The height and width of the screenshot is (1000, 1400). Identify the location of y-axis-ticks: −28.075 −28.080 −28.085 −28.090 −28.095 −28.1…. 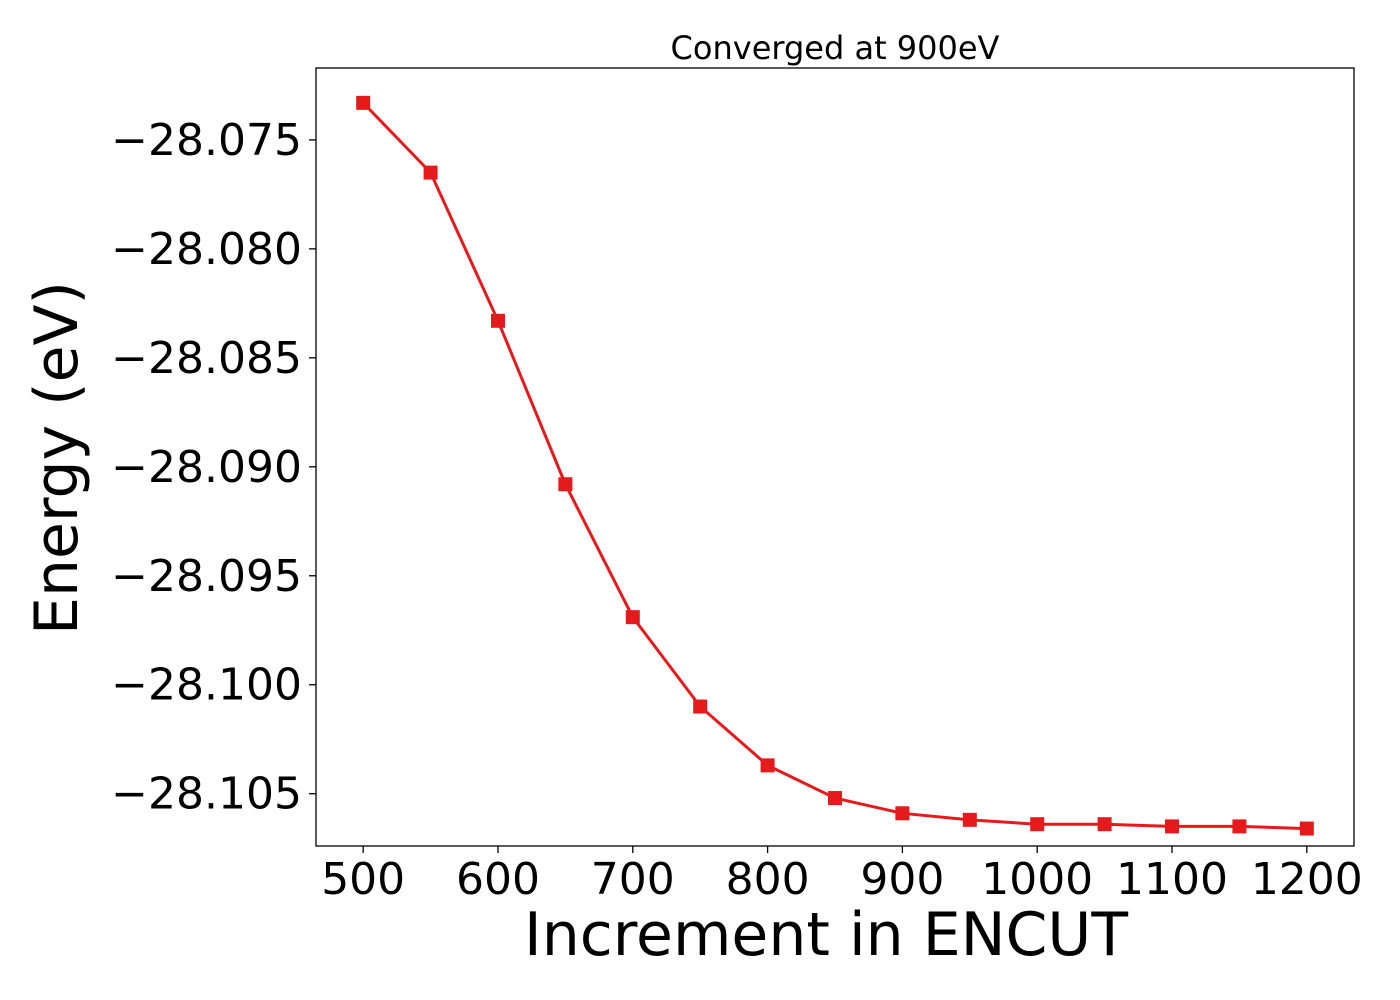
(213, 467).